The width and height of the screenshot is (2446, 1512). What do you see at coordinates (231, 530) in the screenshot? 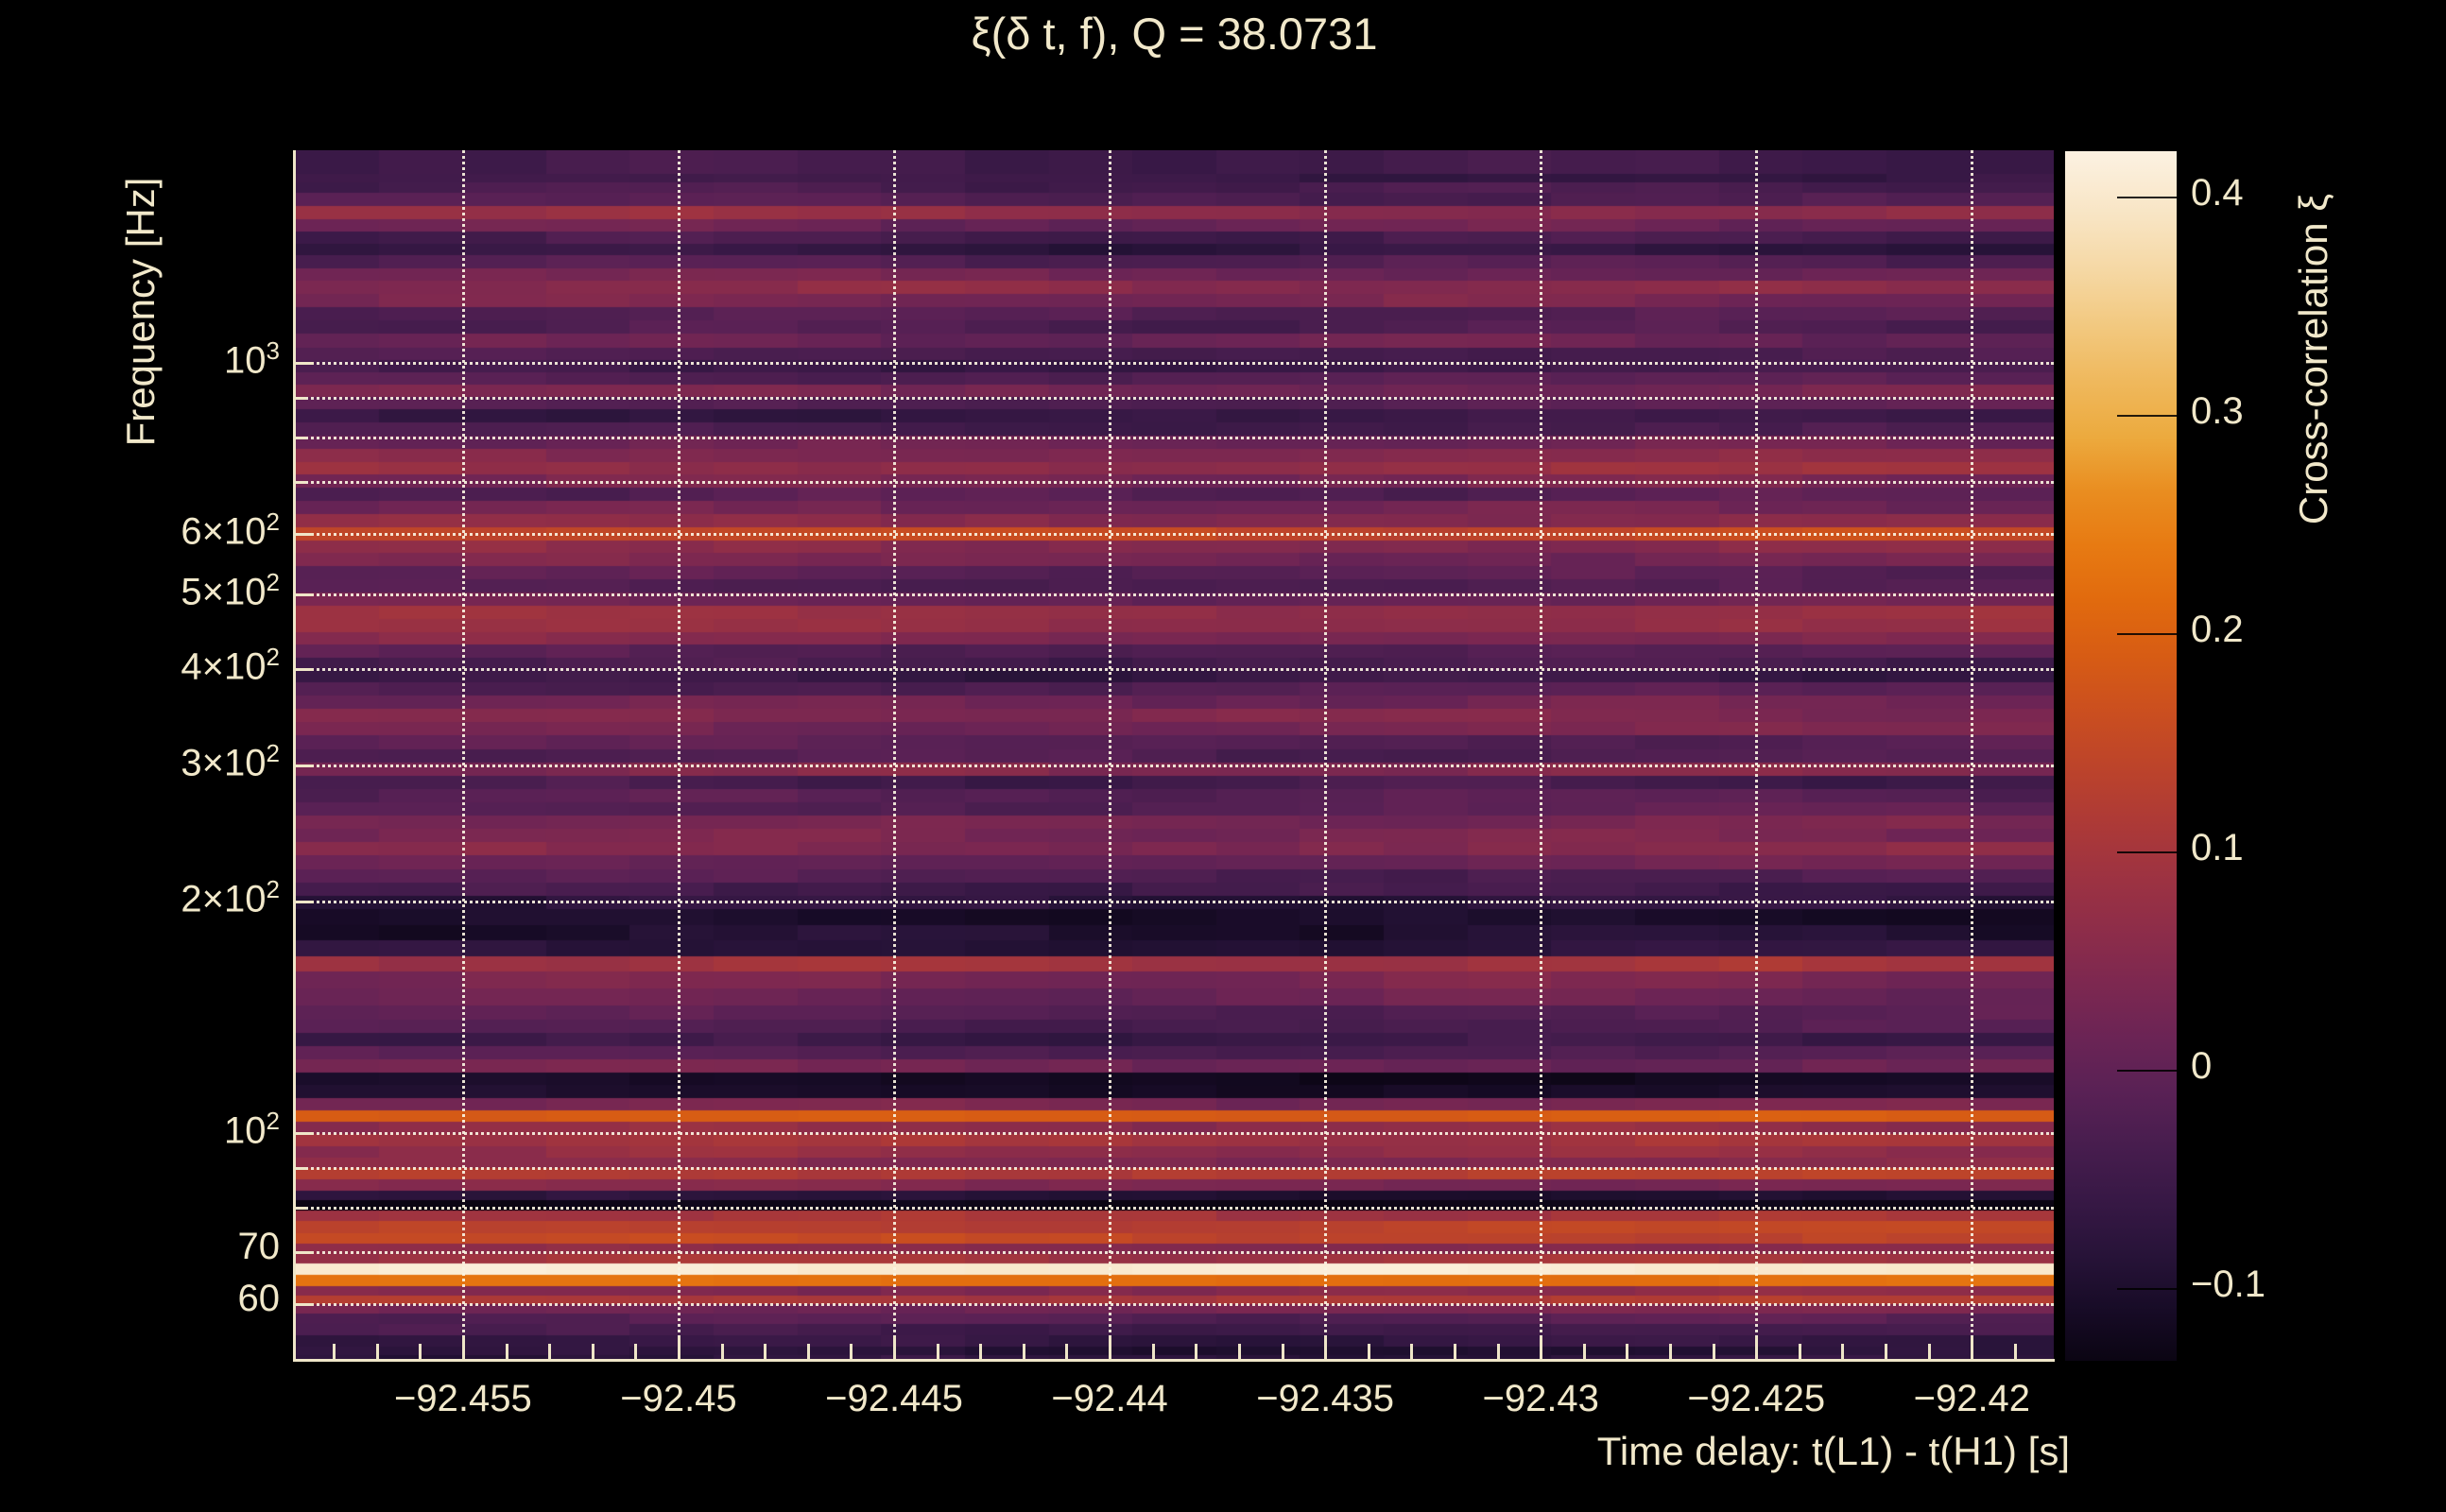
I see `y-tick-label: 6×10²` at bounding box center [231, 530].